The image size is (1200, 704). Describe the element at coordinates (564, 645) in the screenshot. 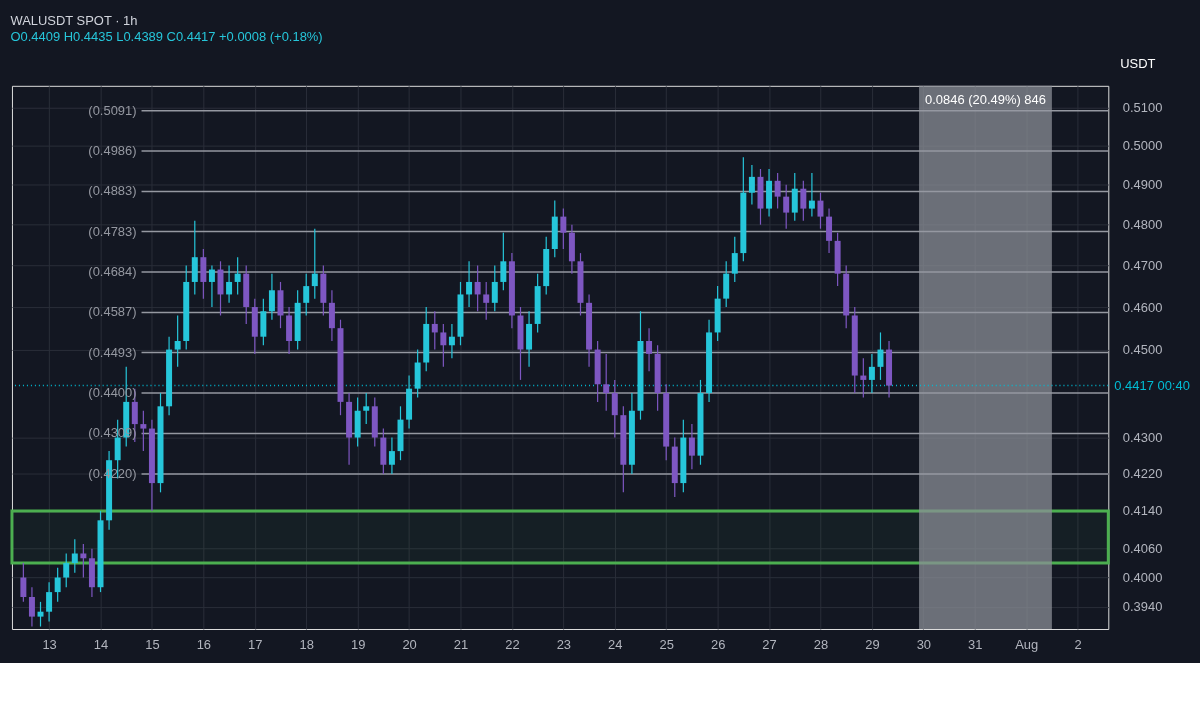

I see `x-tick-label: 23` at that location.